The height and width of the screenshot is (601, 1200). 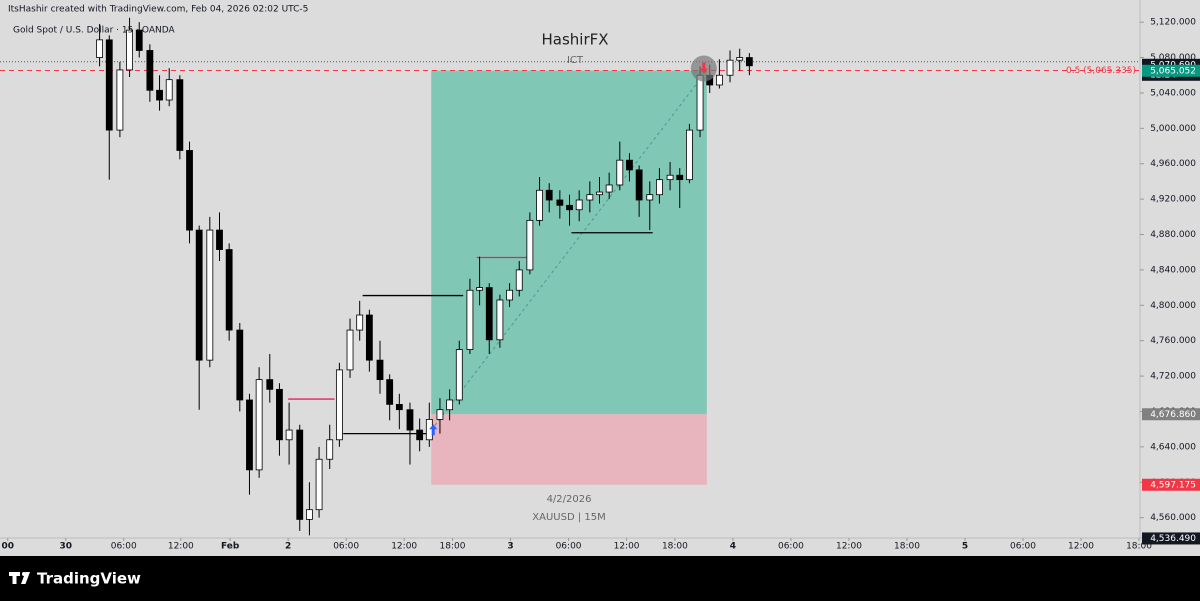 I want to click on sell-arrow, so click(x=703, y=68).